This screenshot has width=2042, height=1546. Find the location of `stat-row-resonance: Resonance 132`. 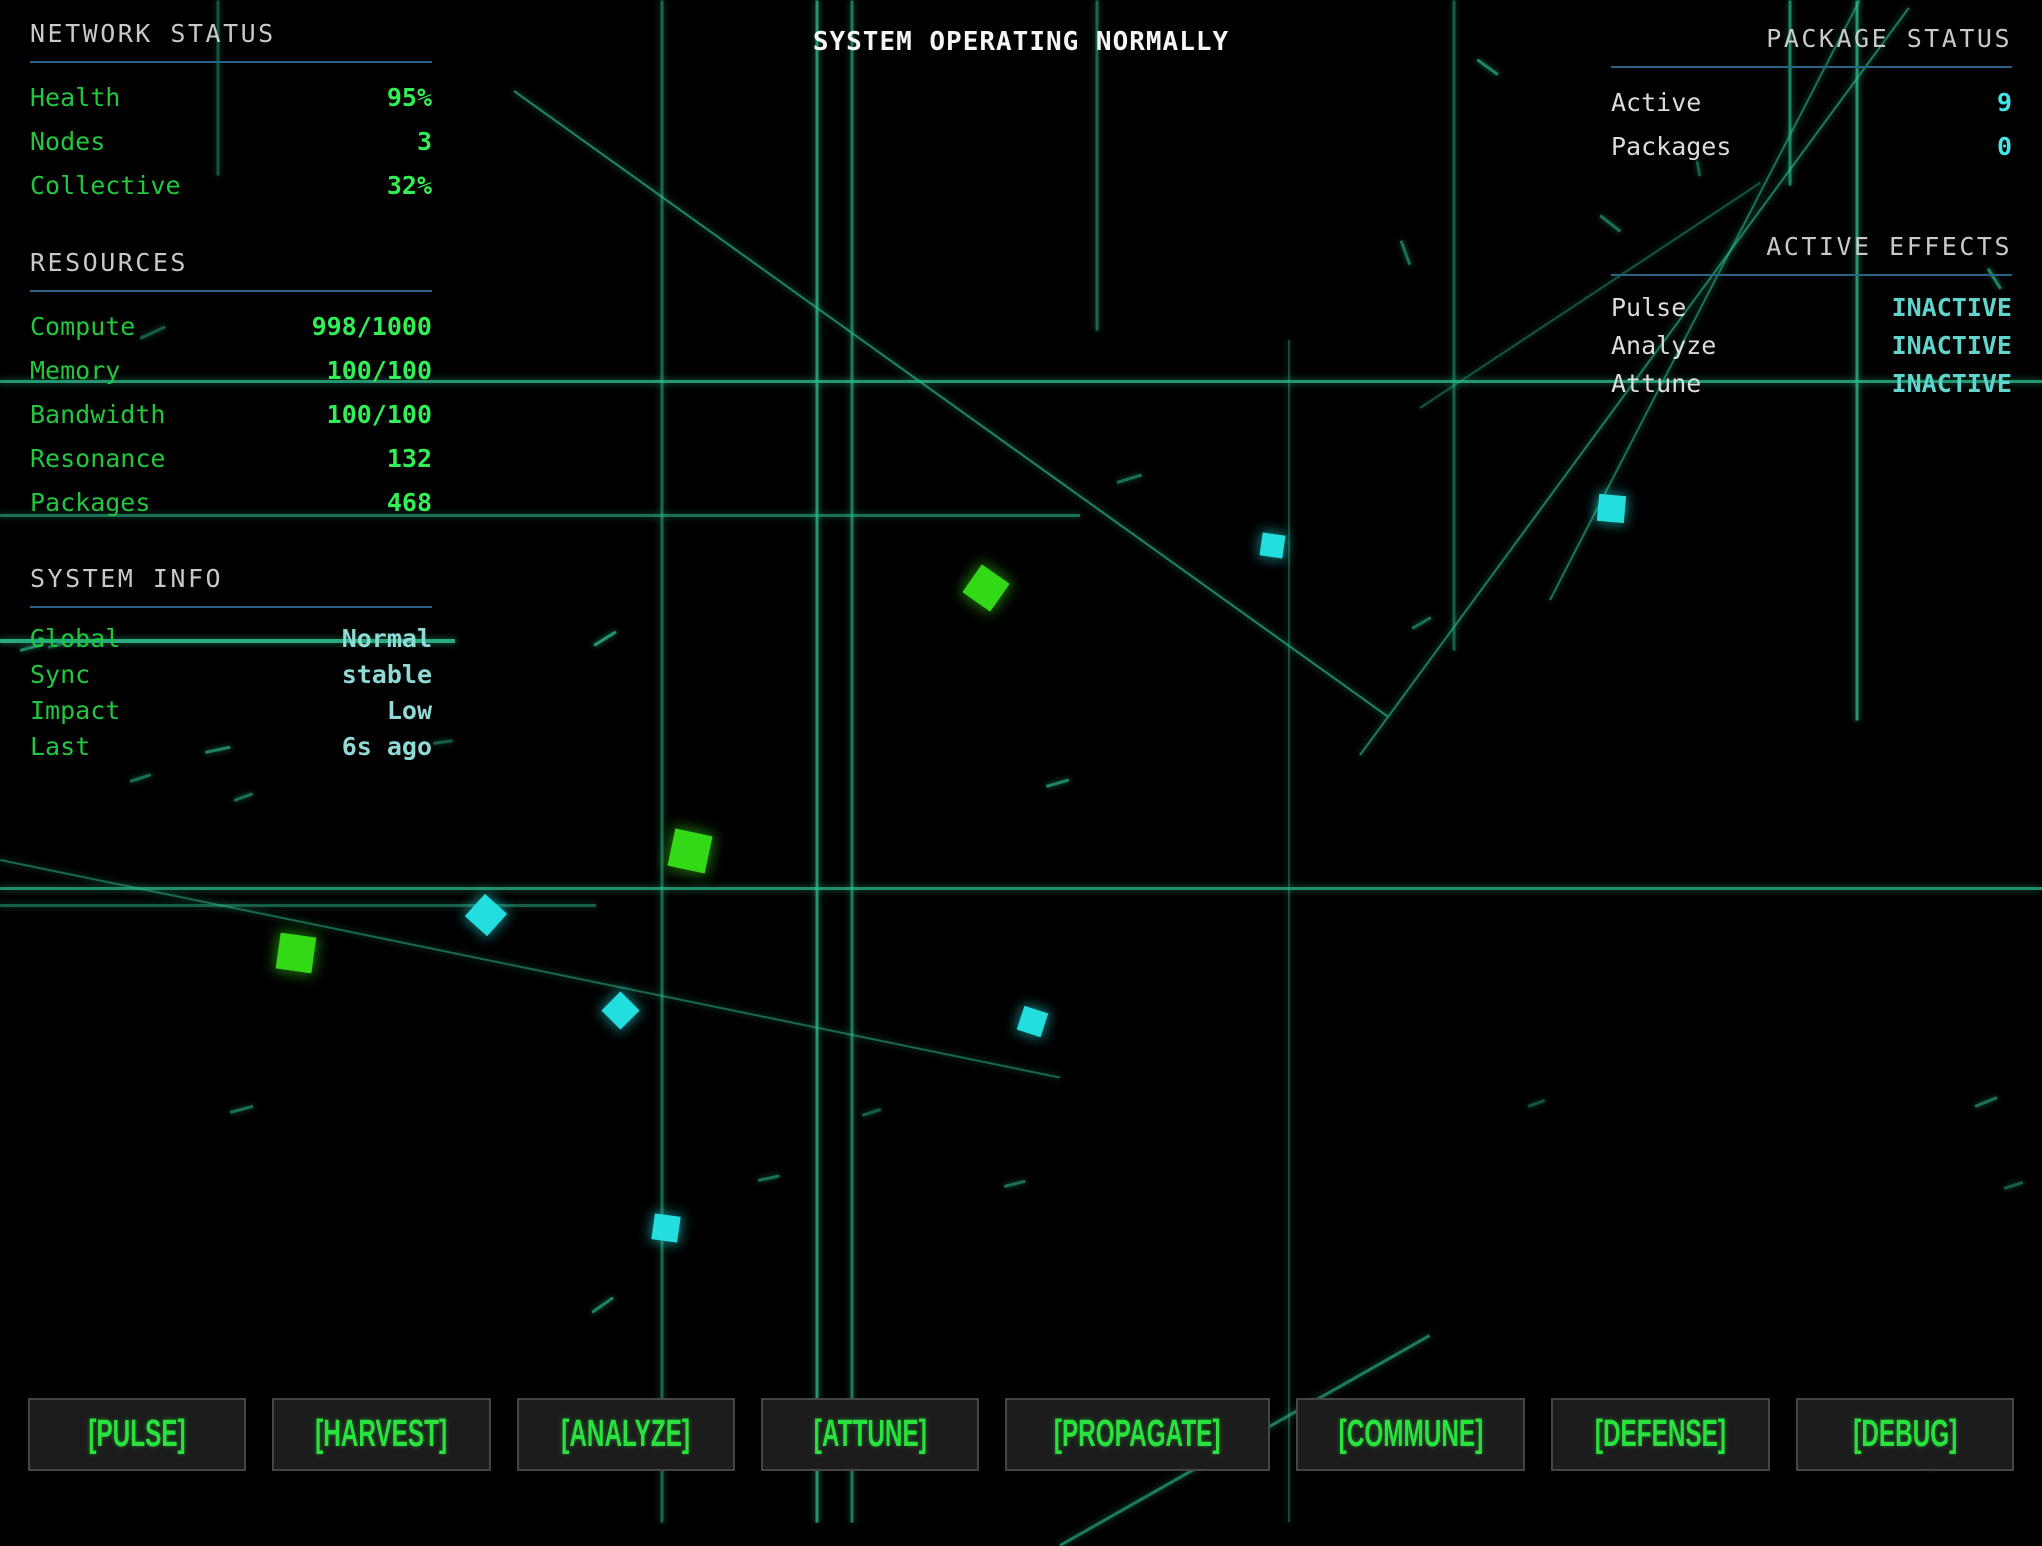

stat-row-resonance: Resonance 132 is located at coordinates (231, 458).